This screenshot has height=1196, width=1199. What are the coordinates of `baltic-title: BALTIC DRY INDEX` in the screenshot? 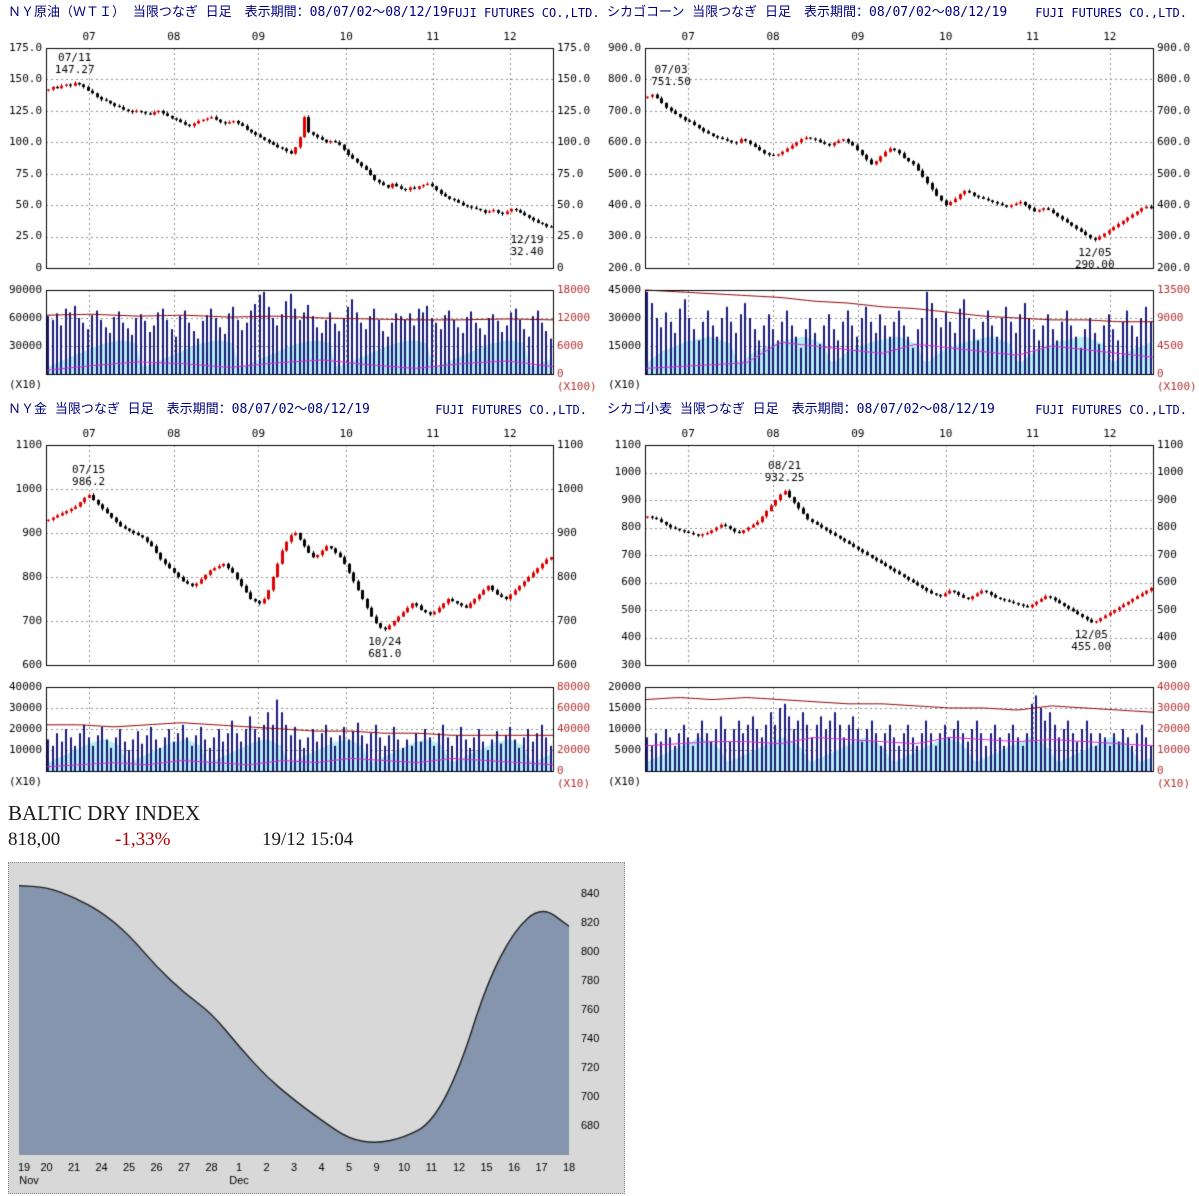 It's located at (104, 813).